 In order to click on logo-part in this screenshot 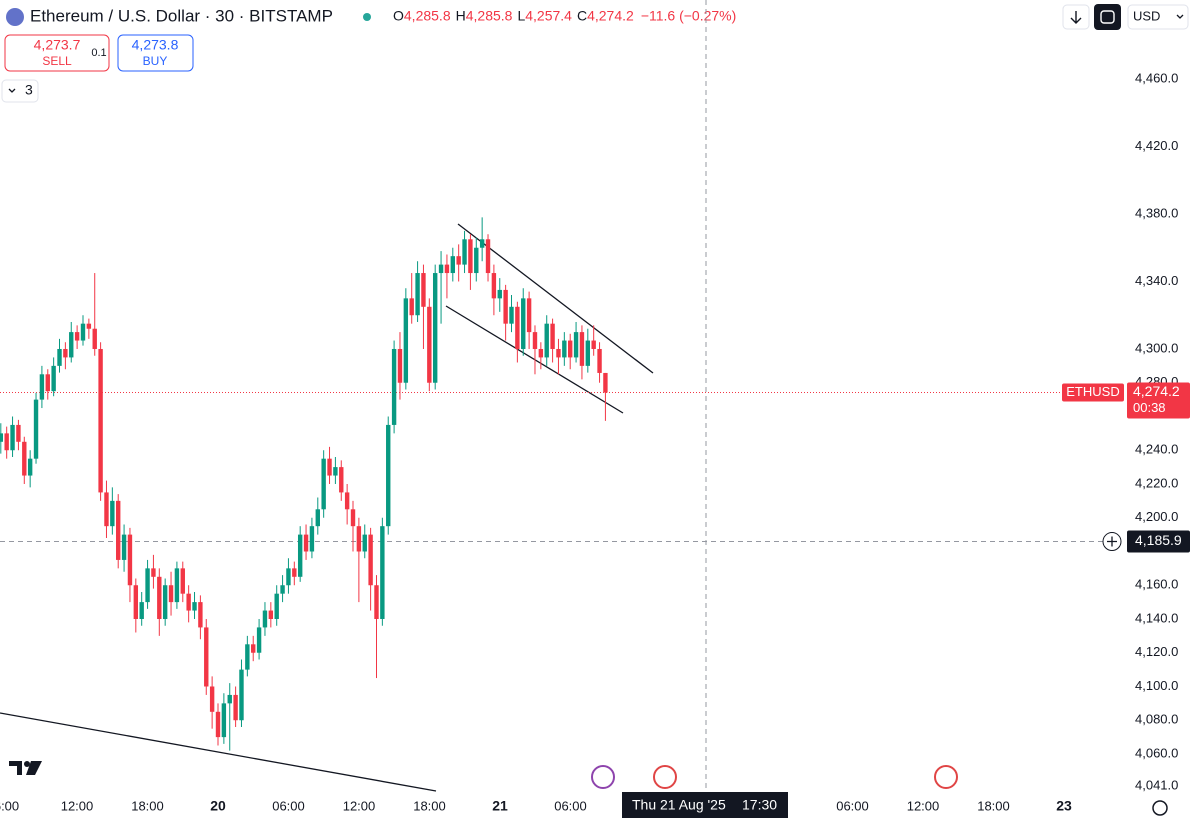, I will do `click(27, 764)`.